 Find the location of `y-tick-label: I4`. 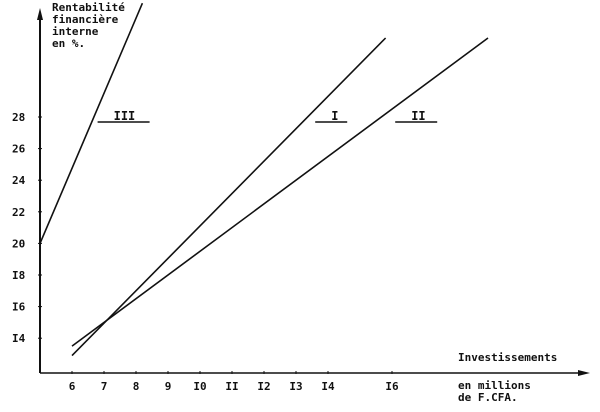

y-tick-label: I4 is located at coordinates (19, 338).